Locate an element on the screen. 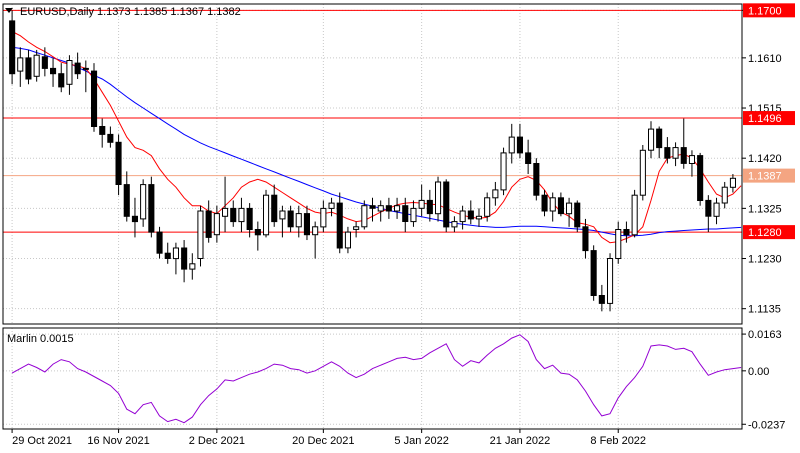 This screenshot has height=453, width=800. indicator-tick-label: 0.00 is located at coordinates (758, 372).